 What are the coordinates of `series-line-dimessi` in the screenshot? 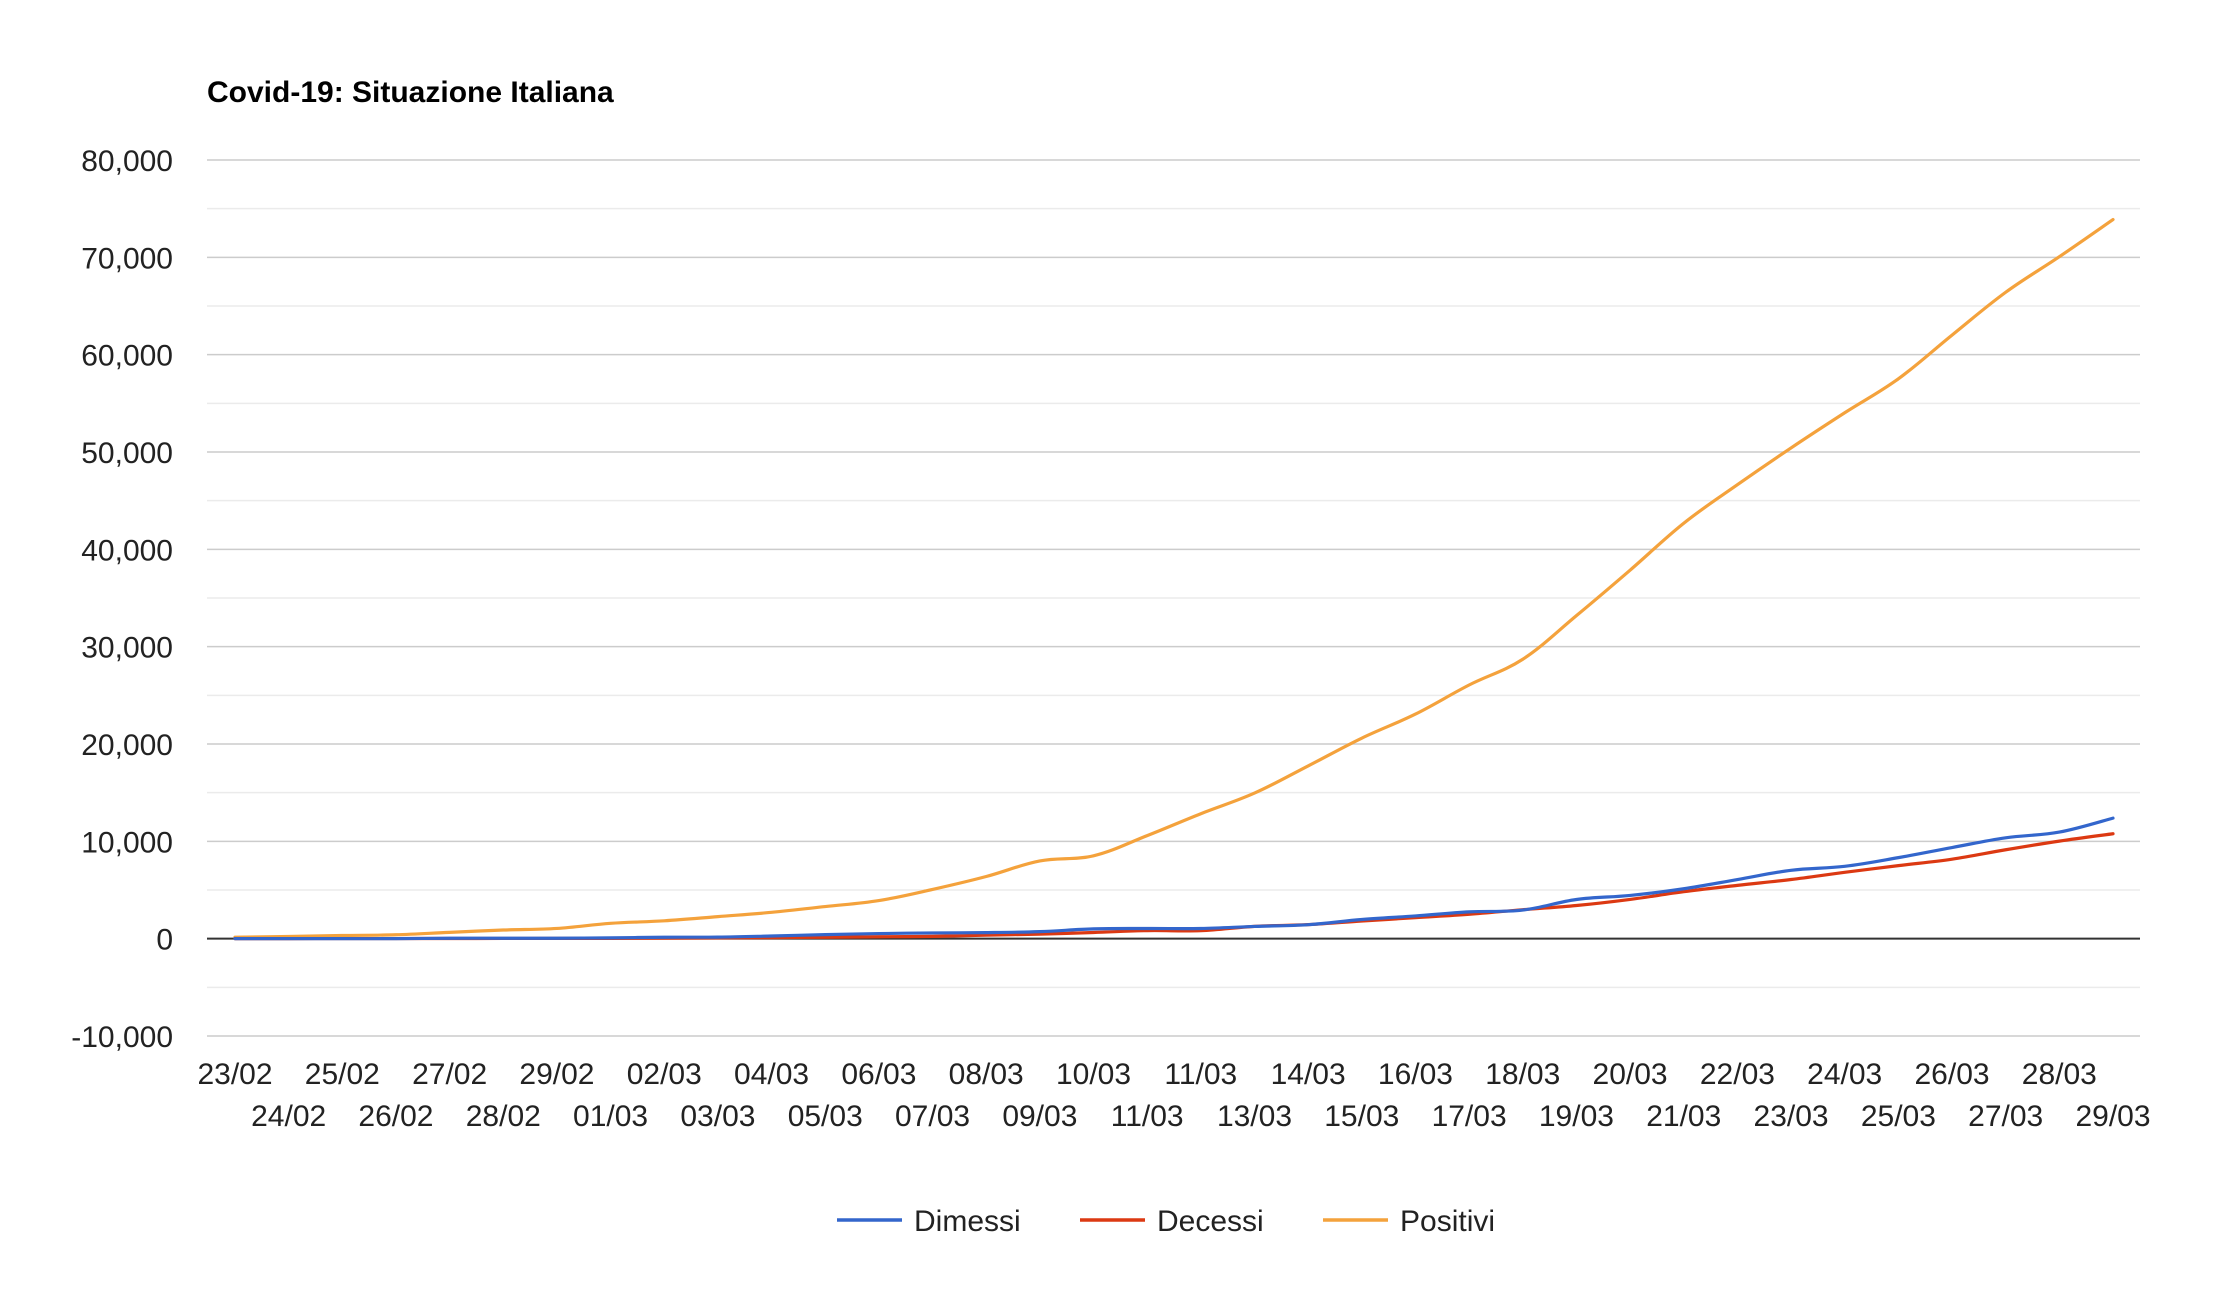 It's located at (1174, 878).